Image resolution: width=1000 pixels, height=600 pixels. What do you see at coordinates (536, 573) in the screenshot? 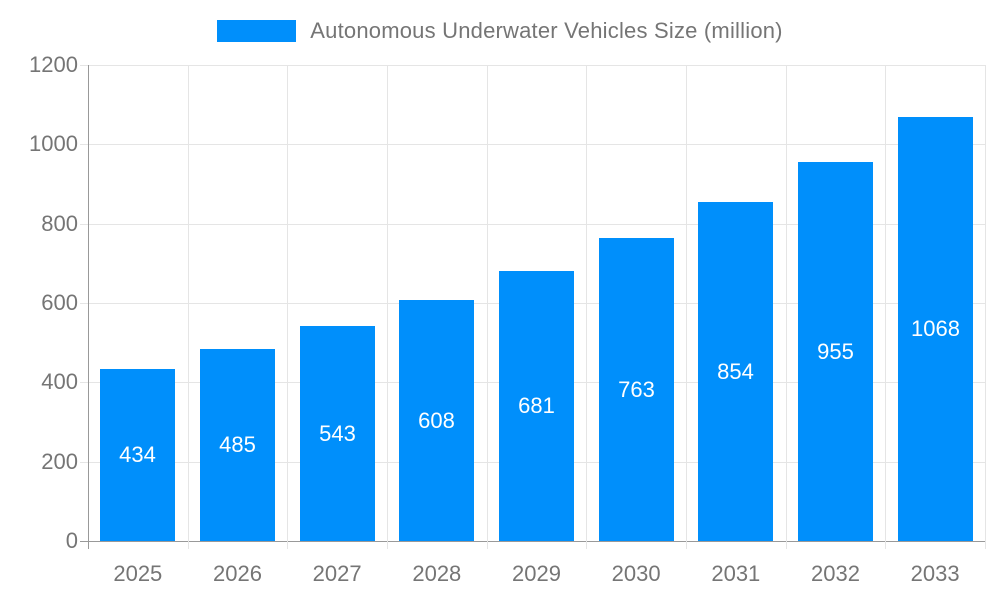
I see `x-axis-tick-label: 2029` at bounding box center [536, 573].